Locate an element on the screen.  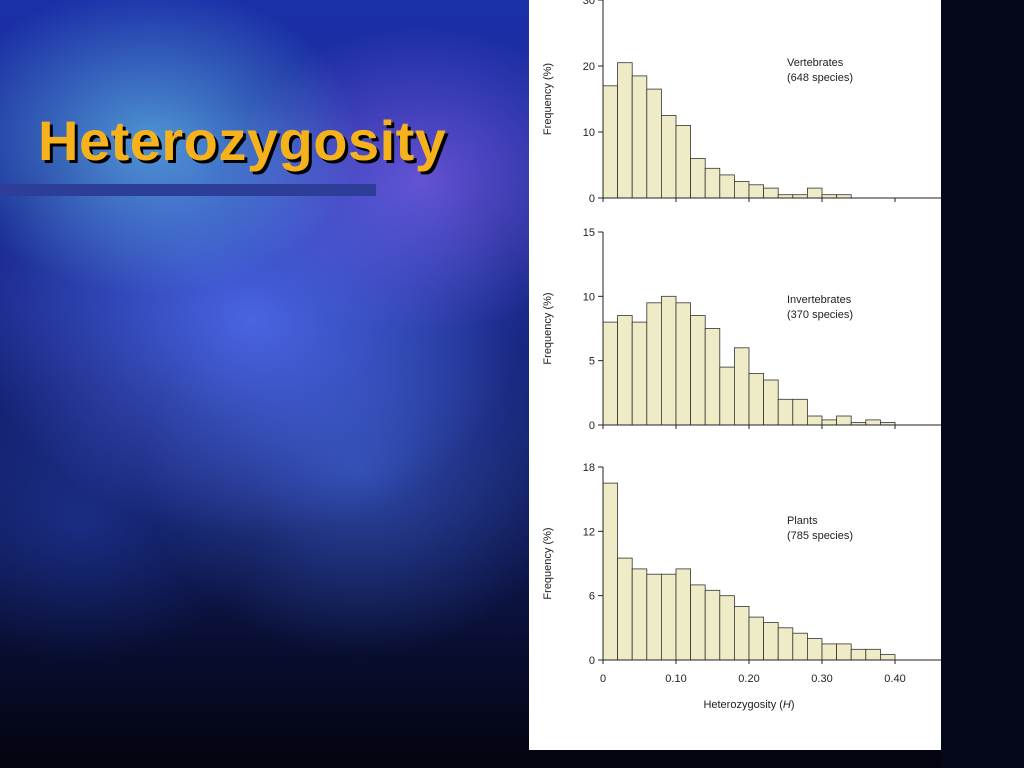
plants-label: Plants is located at coordinates (802, 521).